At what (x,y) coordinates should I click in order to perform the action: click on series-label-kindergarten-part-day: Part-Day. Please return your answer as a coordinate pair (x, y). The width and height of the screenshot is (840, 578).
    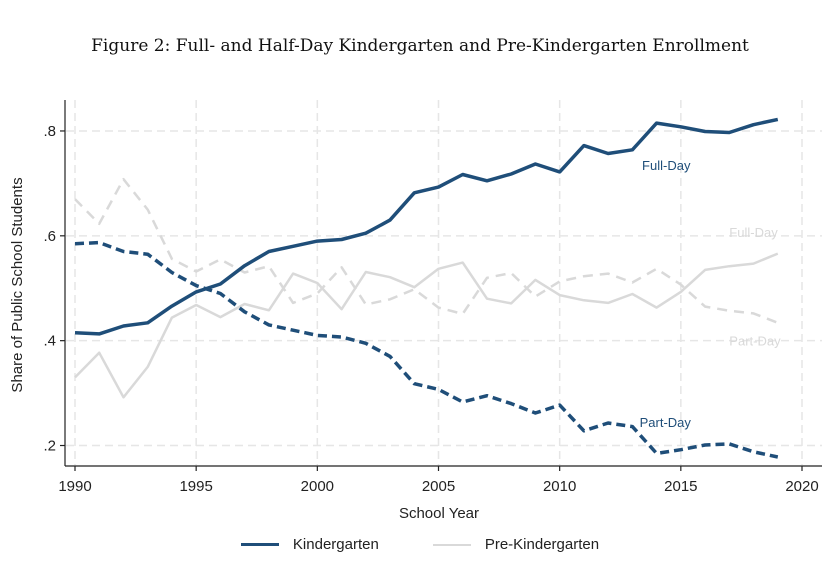
    Looking at the image, I should click on (666, 422).